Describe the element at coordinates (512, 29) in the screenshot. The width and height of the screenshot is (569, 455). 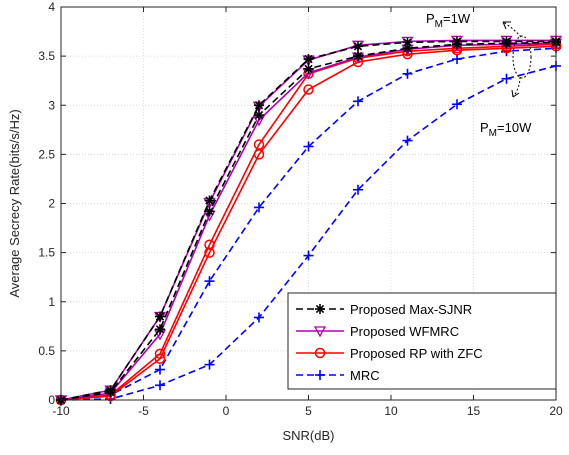
I see `annotation-arrow-up` at that location.